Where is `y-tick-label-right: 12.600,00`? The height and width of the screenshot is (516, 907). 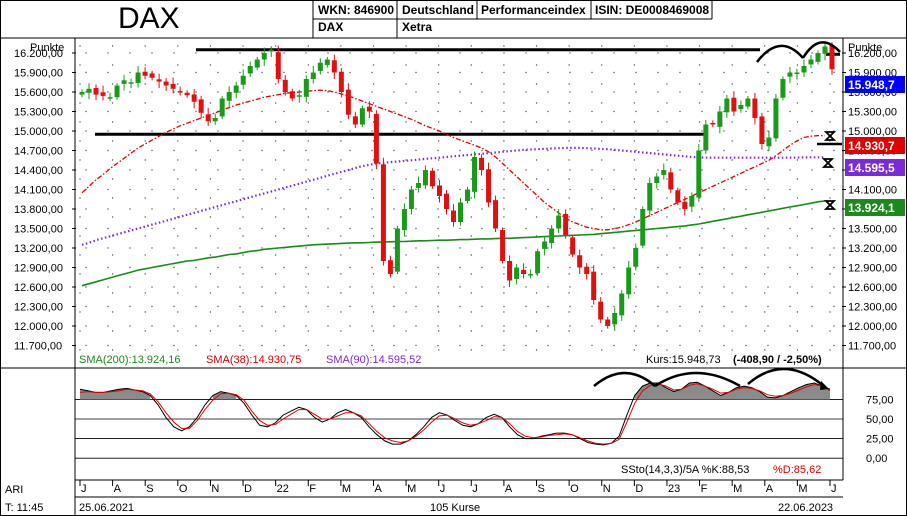
y-tick-label-right: 12.600,00 is located at coordinates (872, 288).